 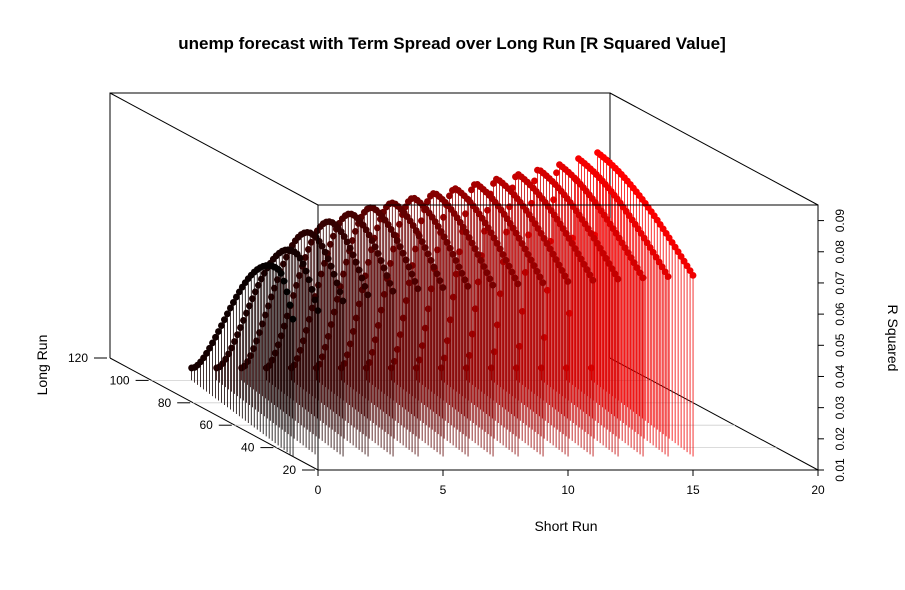 What do you see at coordinates (568, 490) in the screenshot?
I see `x-tick-label: 10` at bounding box center [568, 490].